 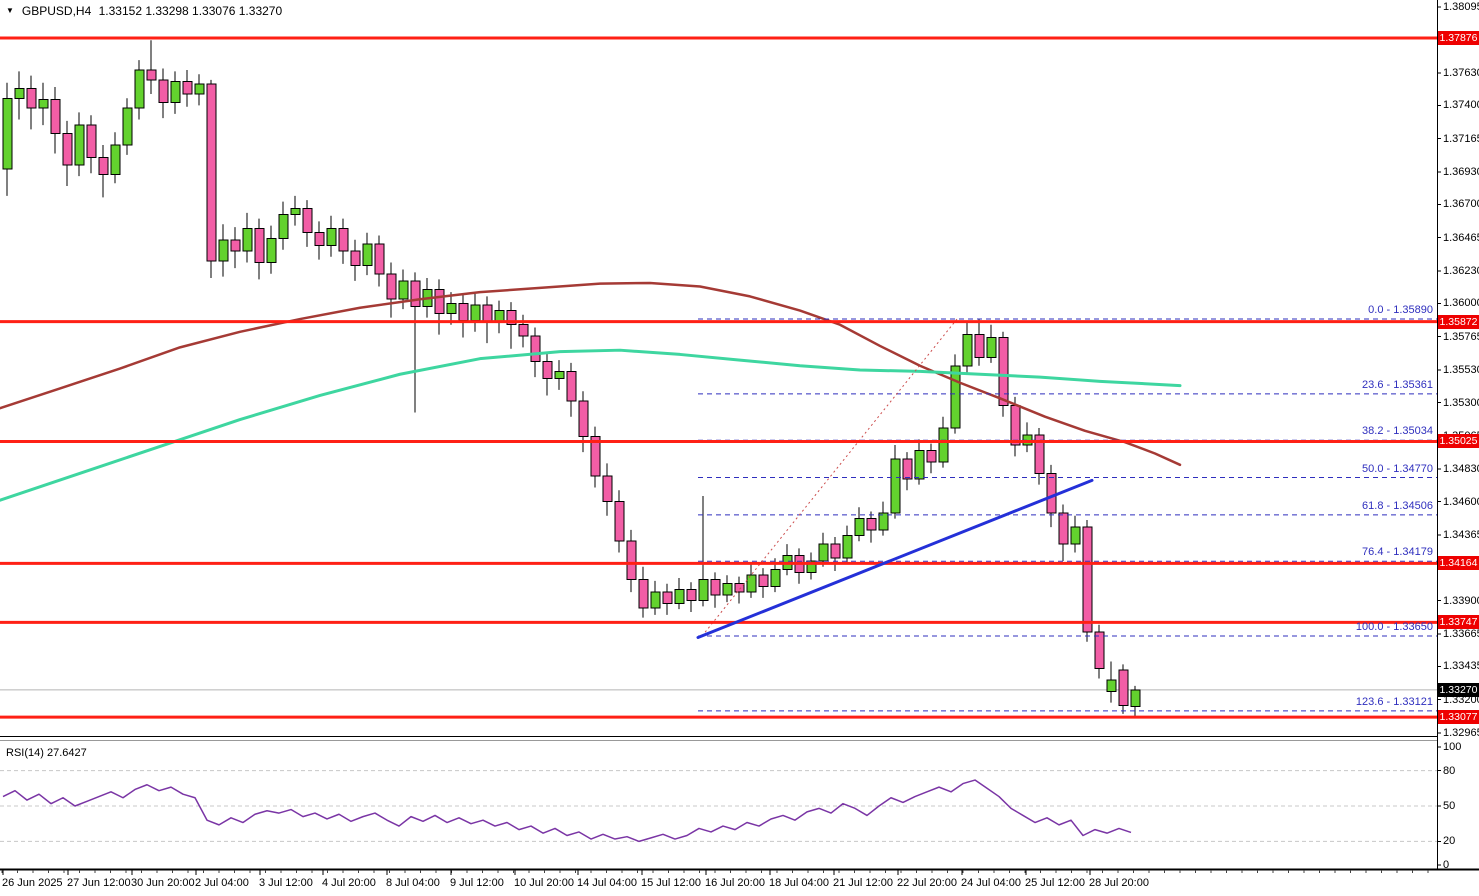 I want to click on chart-dropdown-arrow-icon: ▼, so click(x=10, y=10).